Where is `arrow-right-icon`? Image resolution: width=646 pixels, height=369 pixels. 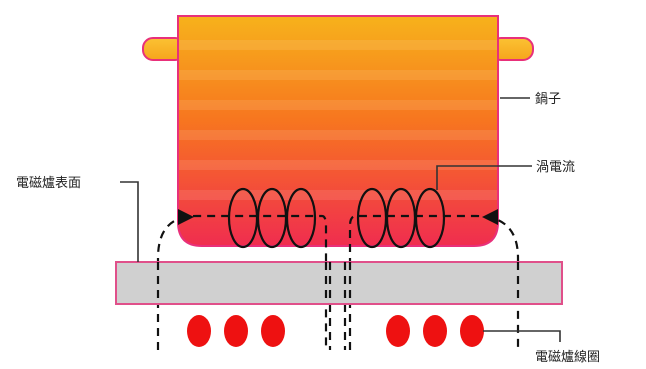 arrow-right-icon is located at coordinates (186, 217).